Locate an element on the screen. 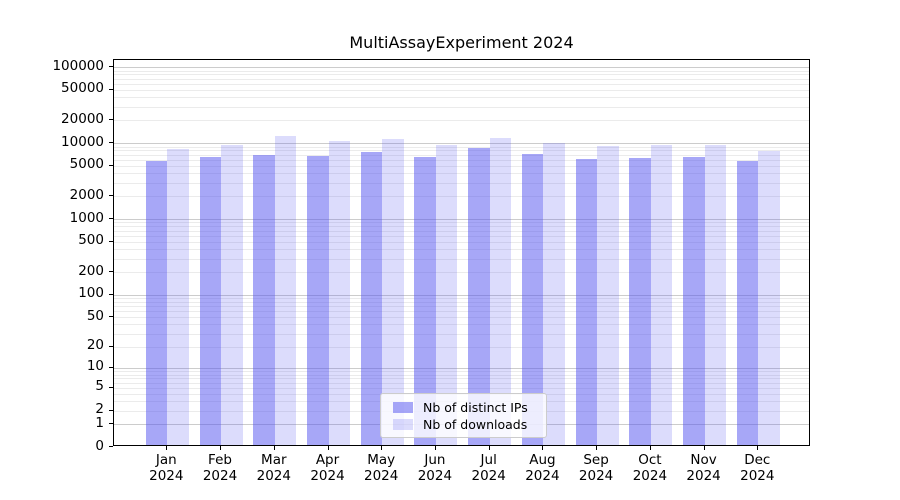 This screenshot has height=500, width=900. y-tick-label: 50000 is located at coordinates (82, 88).